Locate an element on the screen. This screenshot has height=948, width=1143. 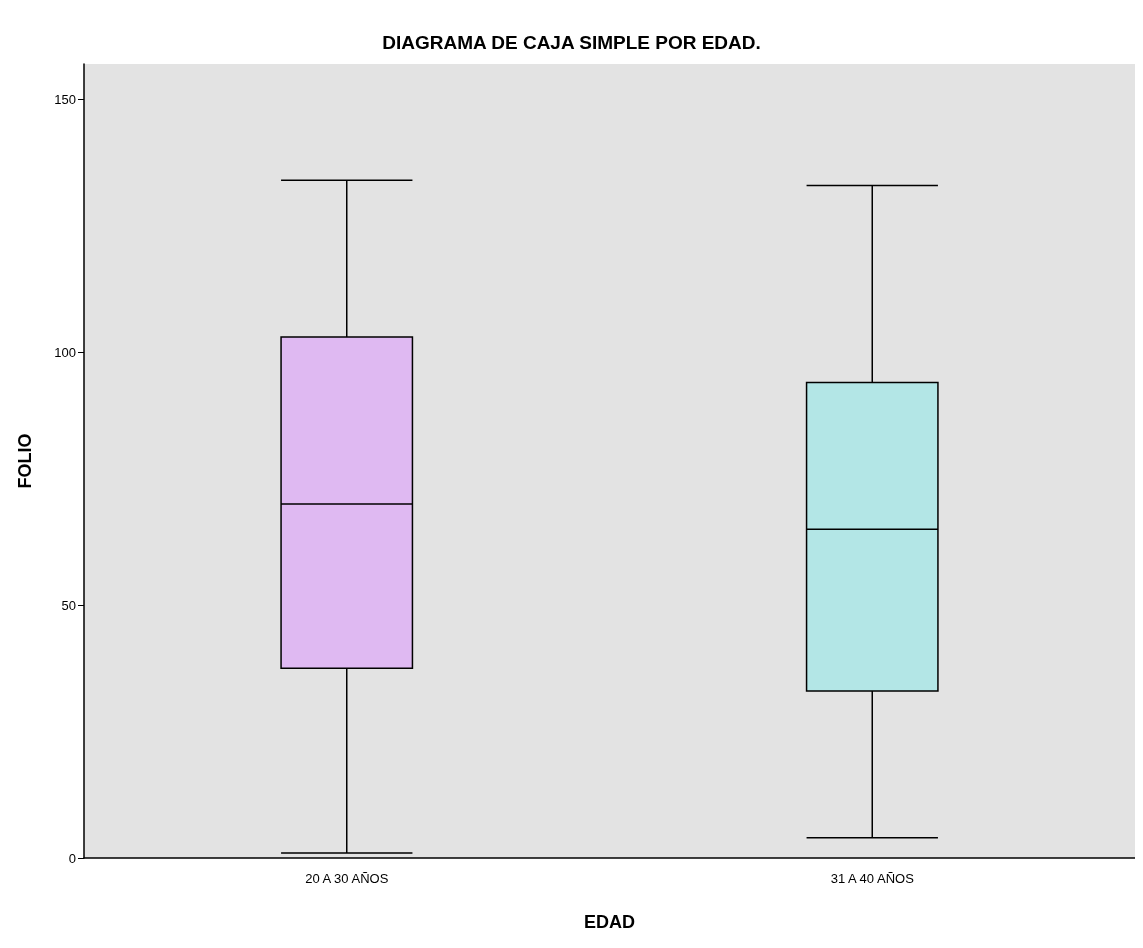
x-tick-label: 20 A 30 AÑOS is located at coordinates (347, 878).